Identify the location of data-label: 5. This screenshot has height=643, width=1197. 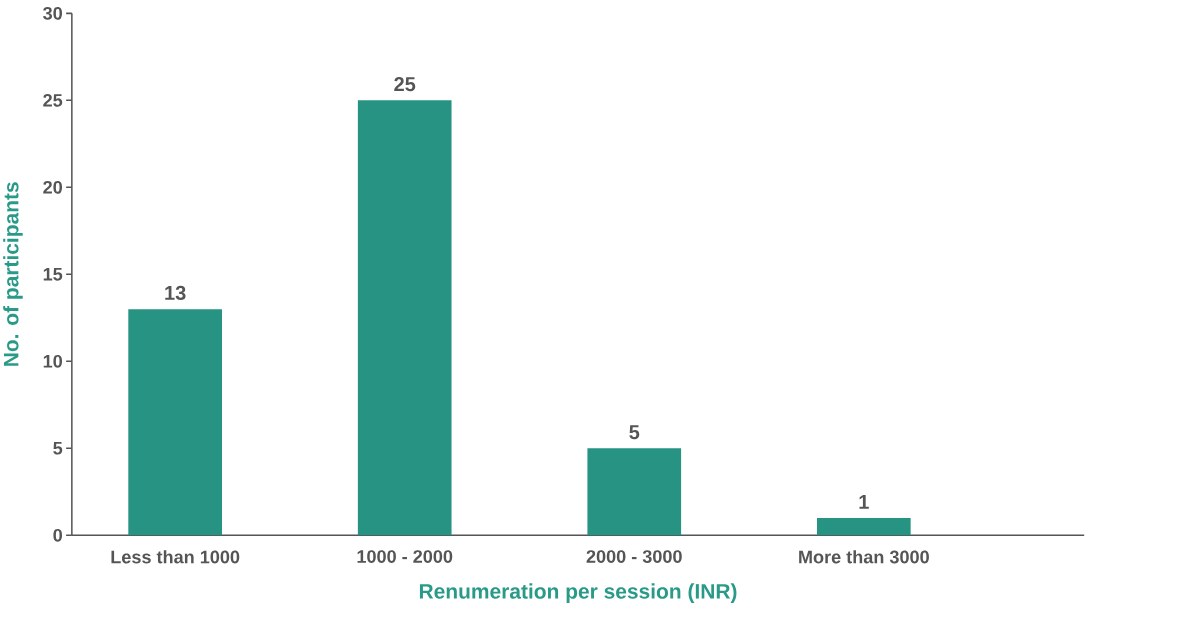
(634, 432).